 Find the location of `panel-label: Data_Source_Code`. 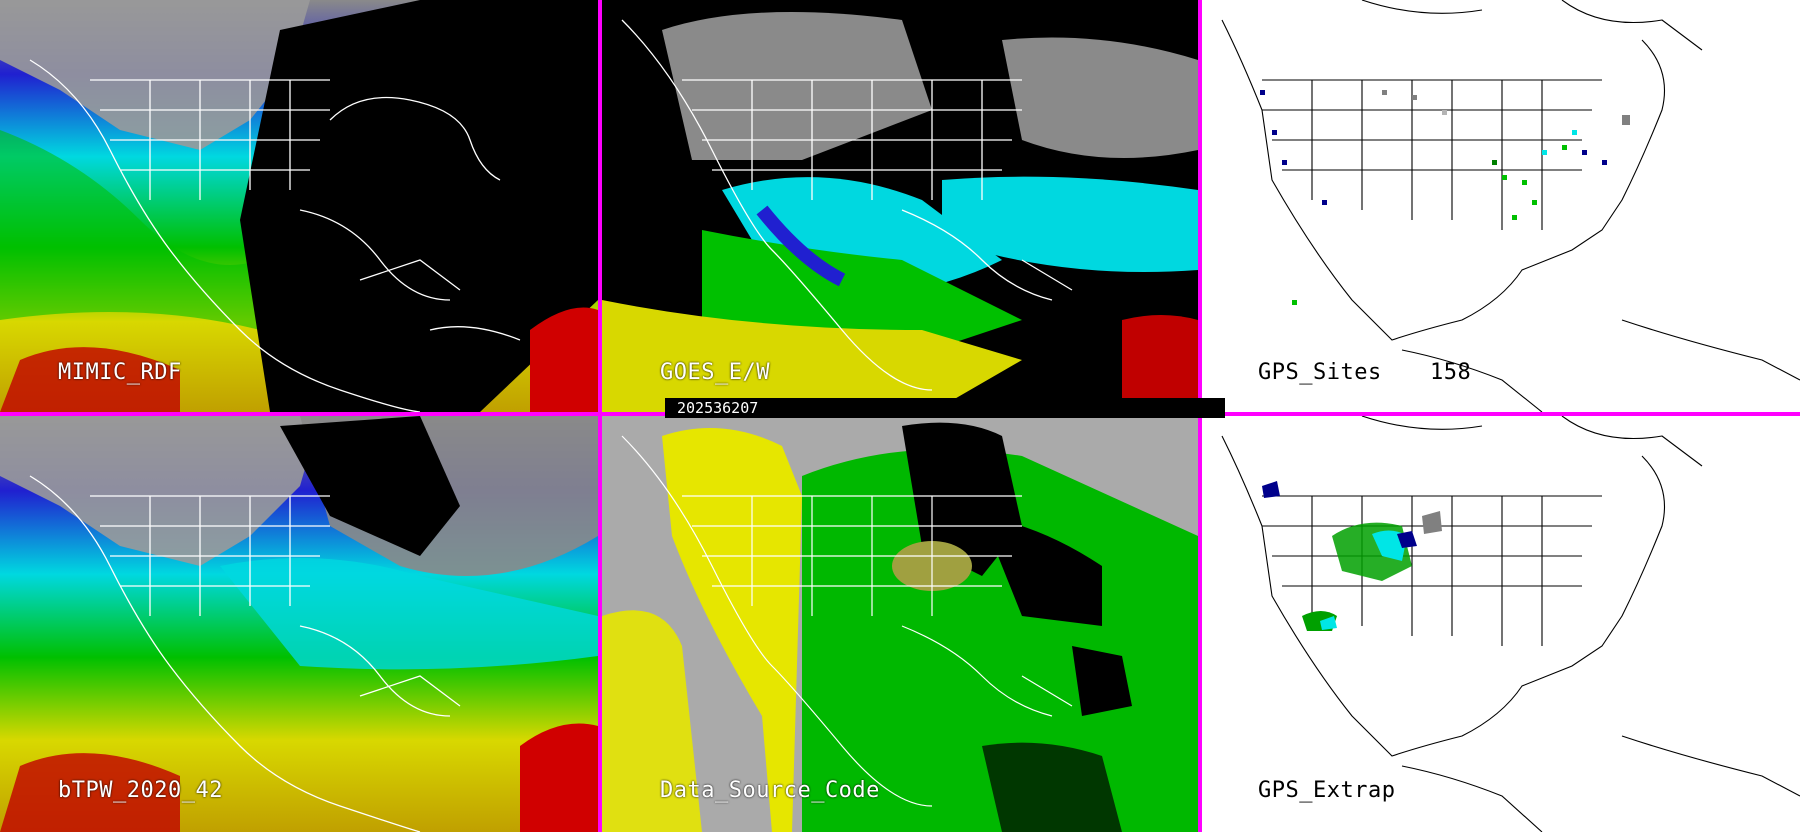

panel-label: Data_Source_Code is located at coordinates (770, 790).